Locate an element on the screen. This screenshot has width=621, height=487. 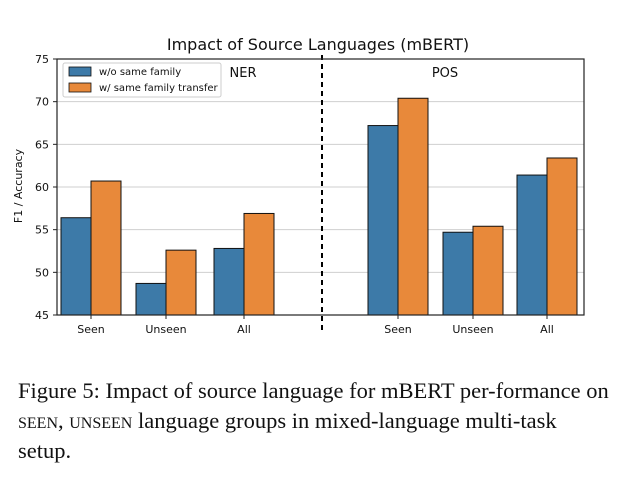
x-tick-label-pos-seen: Seen is located at coordinates (398, 329).